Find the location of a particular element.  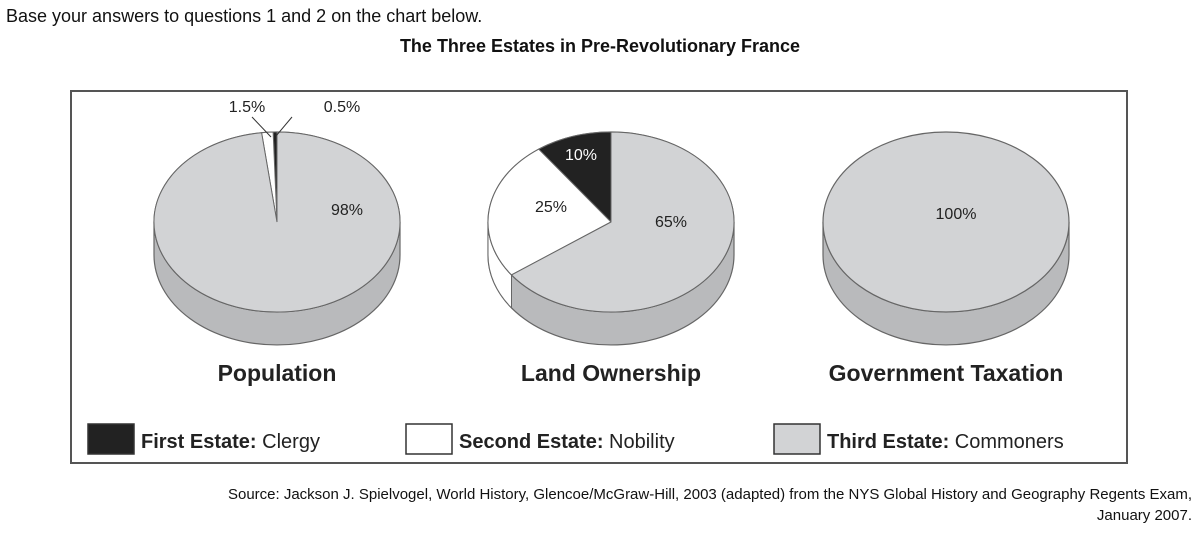

slice-label: 0.5% is located at coordinates (342, 107).